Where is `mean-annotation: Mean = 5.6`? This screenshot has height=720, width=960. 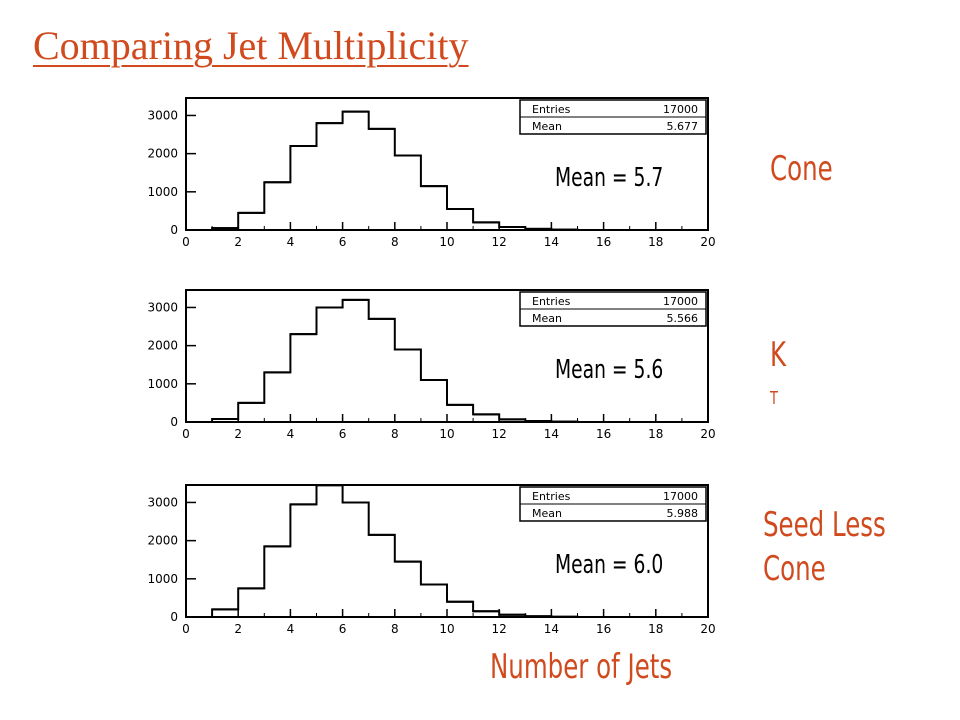
mean-annotation: Mean = 5.6 is located at coordinates (609, 370).